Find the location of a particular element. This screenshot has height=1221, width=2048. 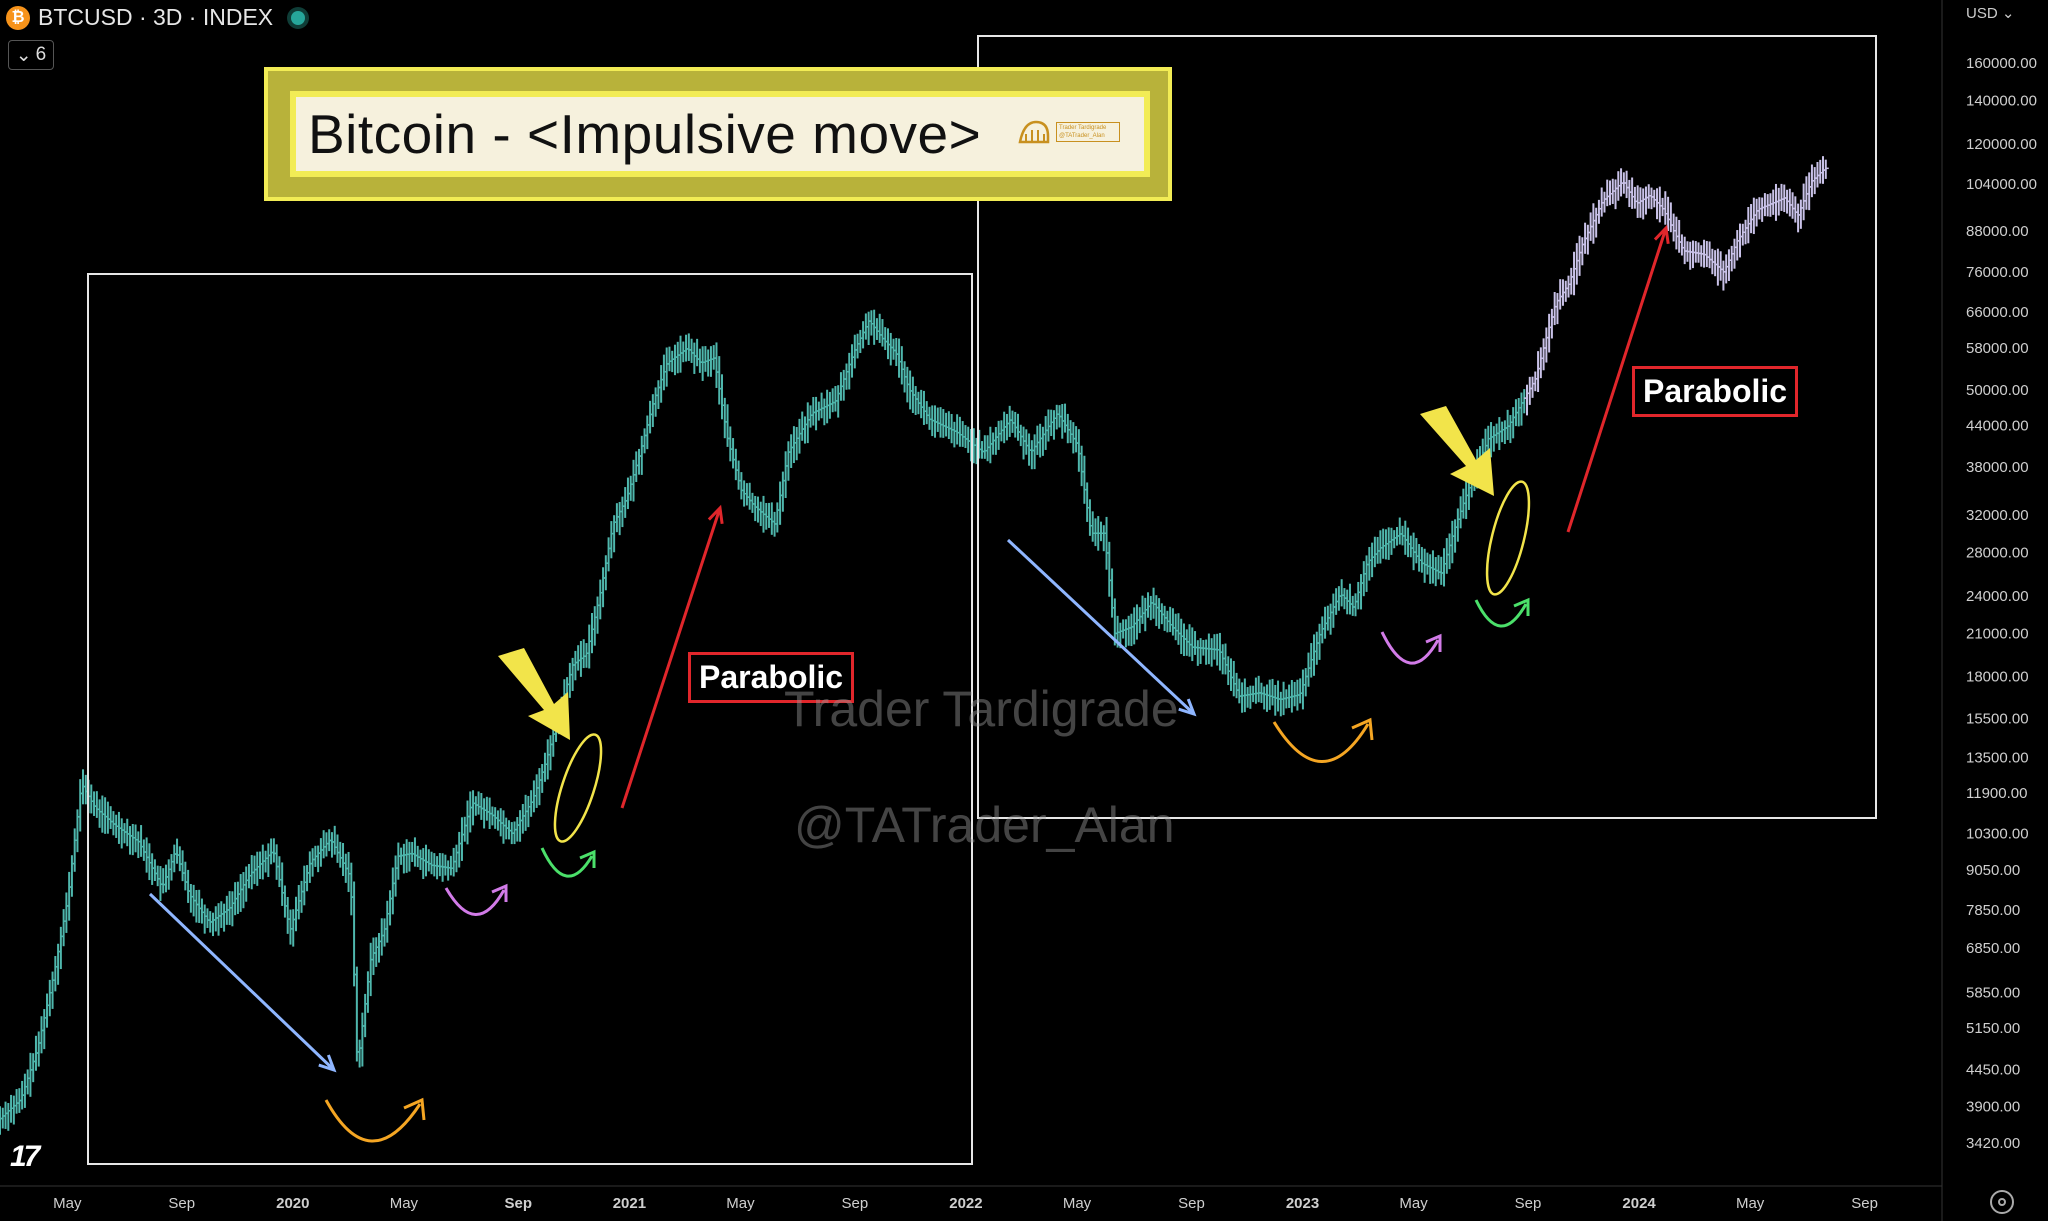

y-tick-label: 32000.00 is located at coordinates (1997, 515).